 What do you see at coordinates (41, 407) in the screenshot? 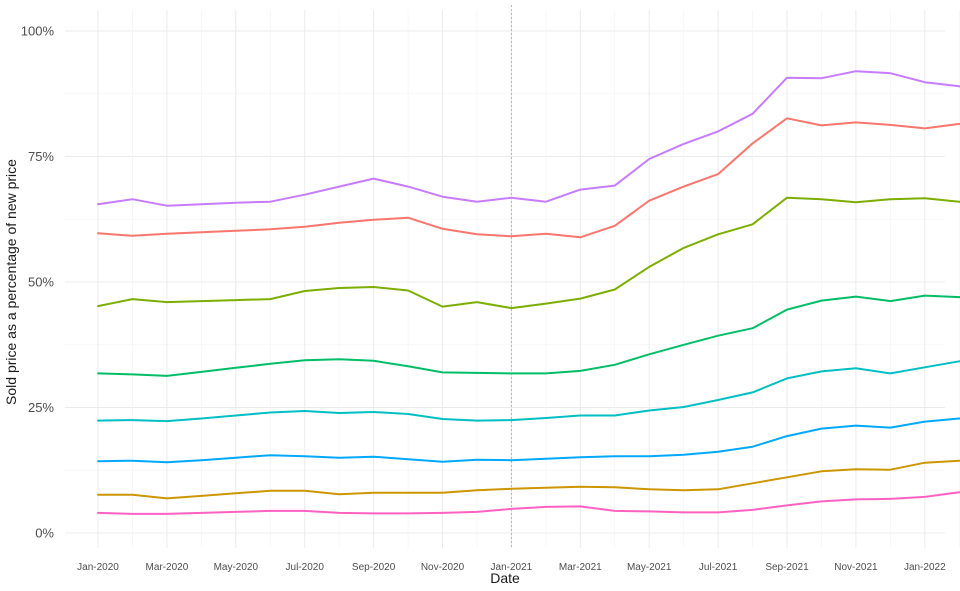
I see `y-tick-label: 25%` at bounding box center [41, 407].